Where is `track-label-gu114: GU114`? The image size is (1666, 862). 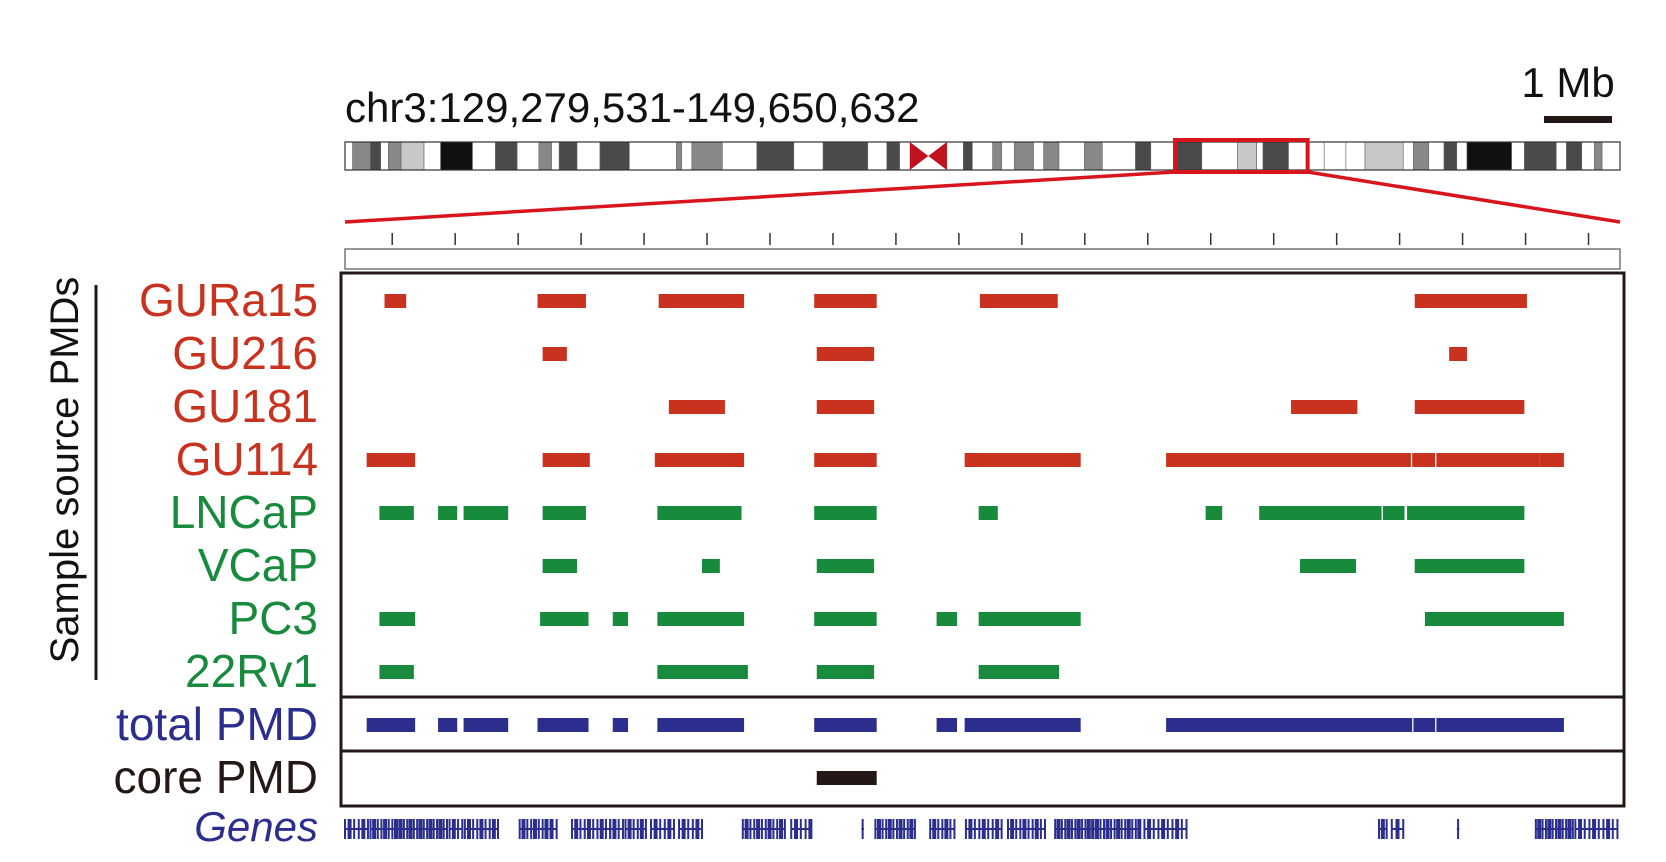 track-label-gu114: GU114 is located at coordinates (247, 459).